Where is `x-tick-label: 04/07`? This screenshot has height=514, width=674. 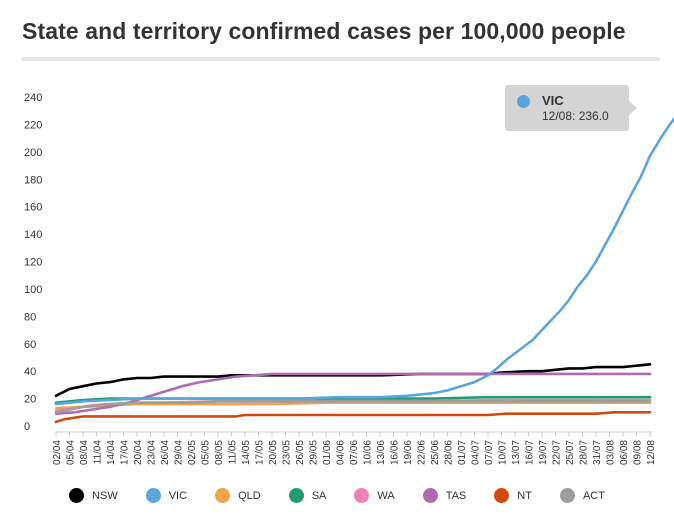
x-tick-label: 04/07 is located at coordinates (476, 452).